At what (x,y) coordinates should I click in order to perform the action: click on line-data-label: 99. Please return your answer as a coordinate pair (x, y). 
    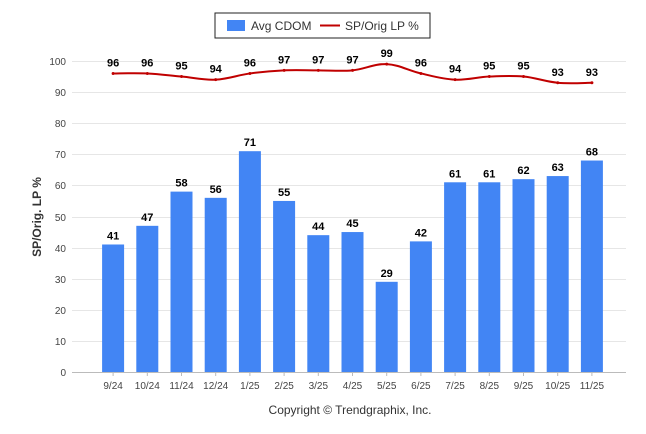
    Looking at the image, I should click on (387, 54).